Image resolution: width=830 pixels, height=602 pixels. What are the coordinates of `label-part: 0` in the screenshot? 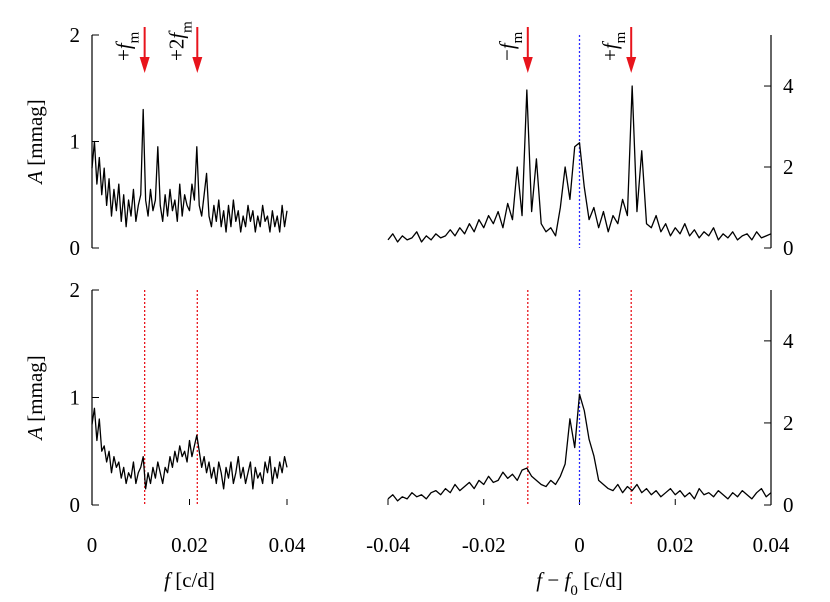 It's located at (574, 591).